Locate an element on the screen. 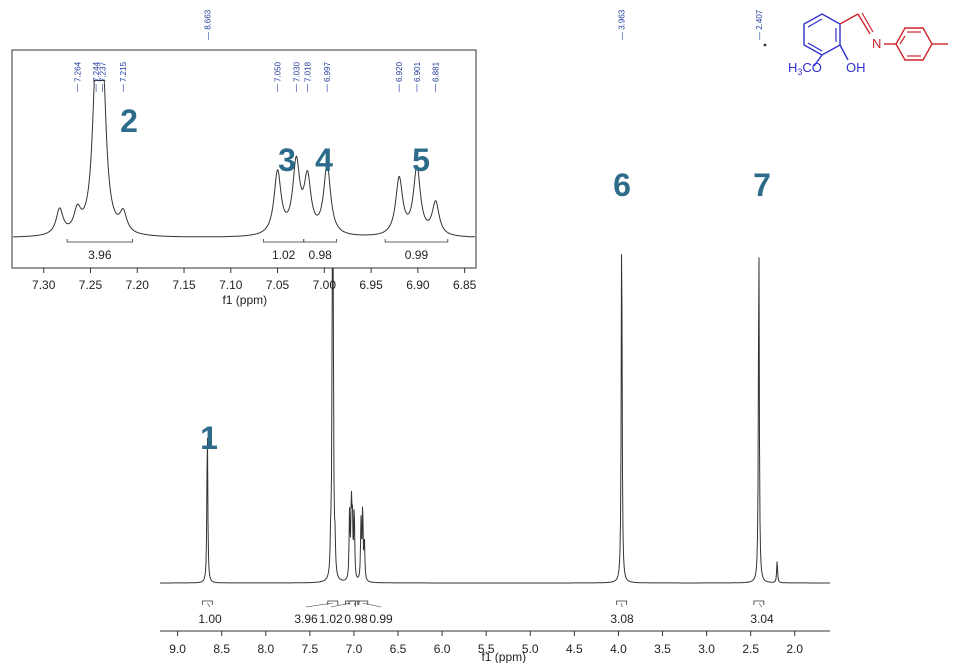  inset-x-tick-label: 7.30 is located at coordinates (44, 285).